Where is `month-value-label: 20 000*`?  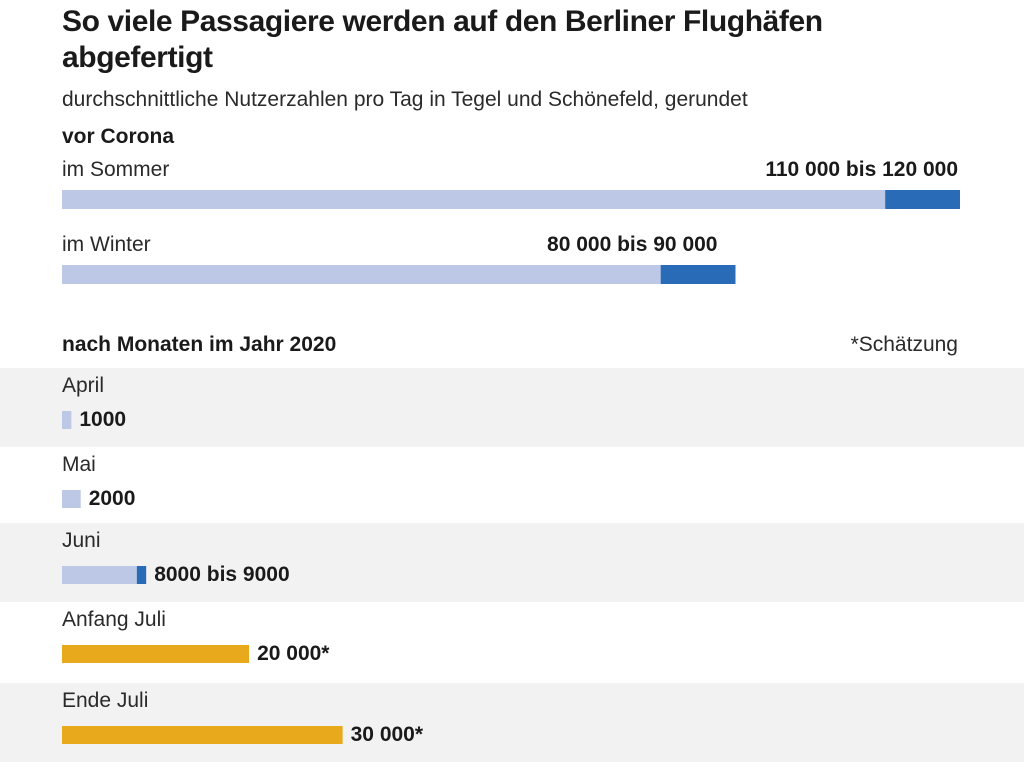 month-value-label: 20 000* is located at coordinates (293, 653).